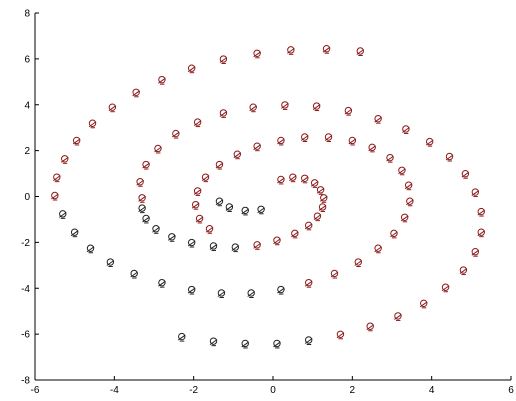 Image resolution: width=516 pixels, height=401 pixels. Describe the element at coordinates (273, 390) in the screenshot. I see `x-tick-label: 0` at that location.